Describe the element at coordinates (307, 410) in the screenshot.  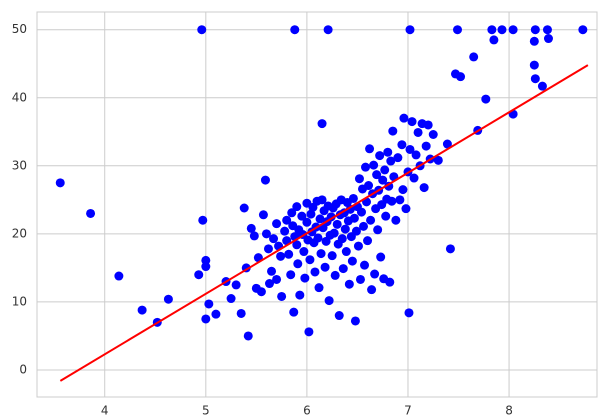
I see `x-tick-label: 6` at that location.